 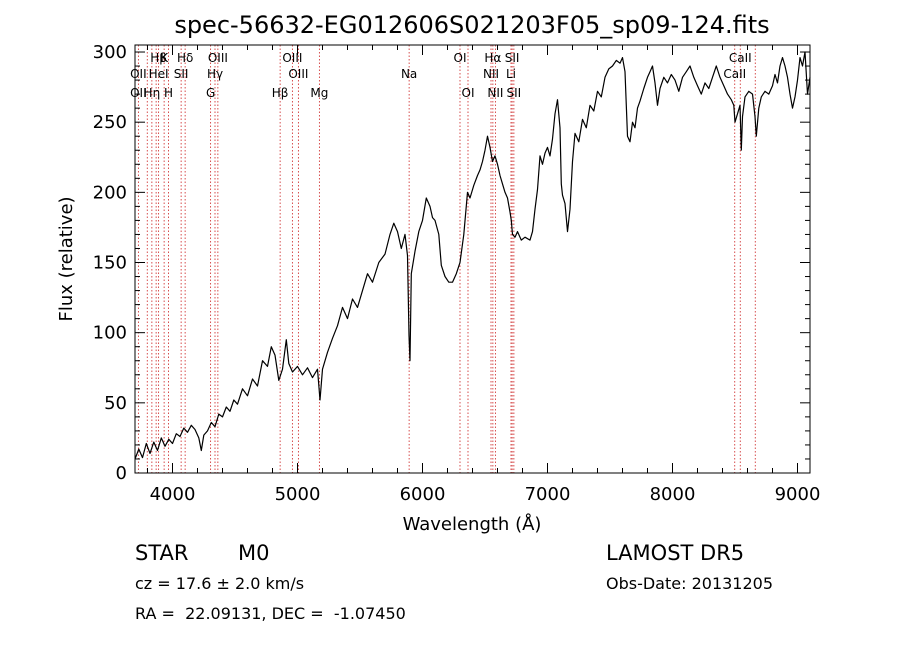 I want to click on object-class: STAR, so click(x=162, y=553).